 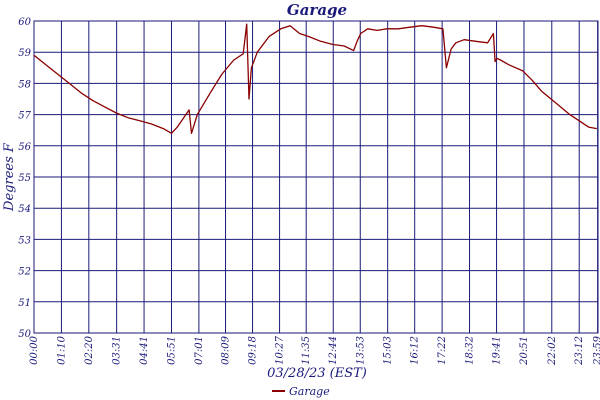 I want to click on y-tick-label: 60, so click(x=24, y=22).